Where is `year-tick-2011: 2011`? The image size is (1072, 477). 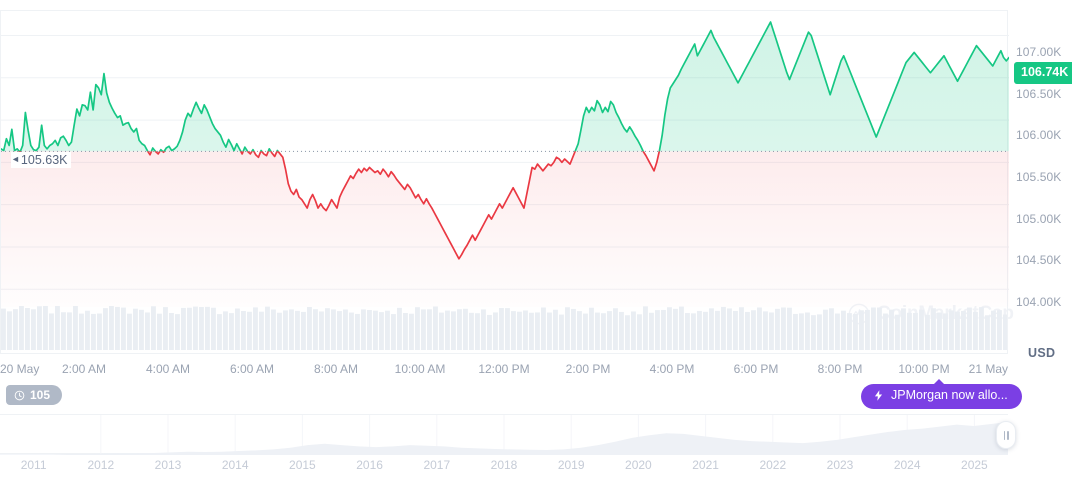
year-tick-2011: 2011 is located at coordinates (33, 465).